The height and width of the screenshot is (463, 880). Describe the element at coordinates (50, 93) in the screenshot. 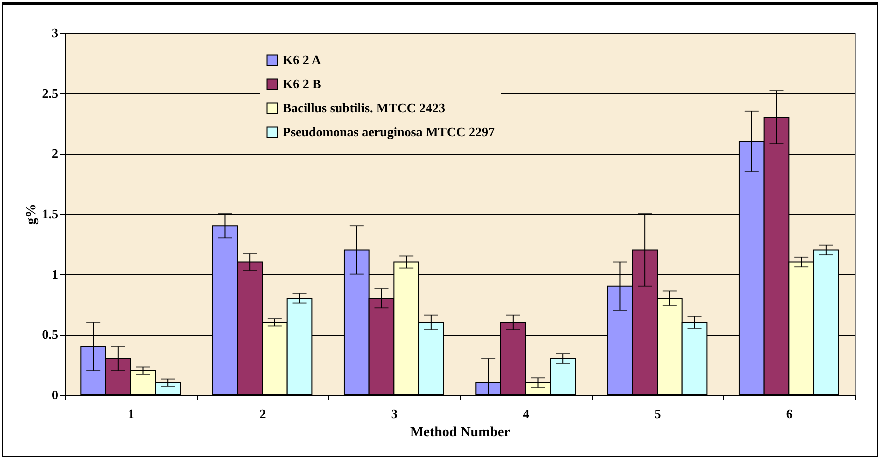

I see `y-tick-label: 2.5` at that location.